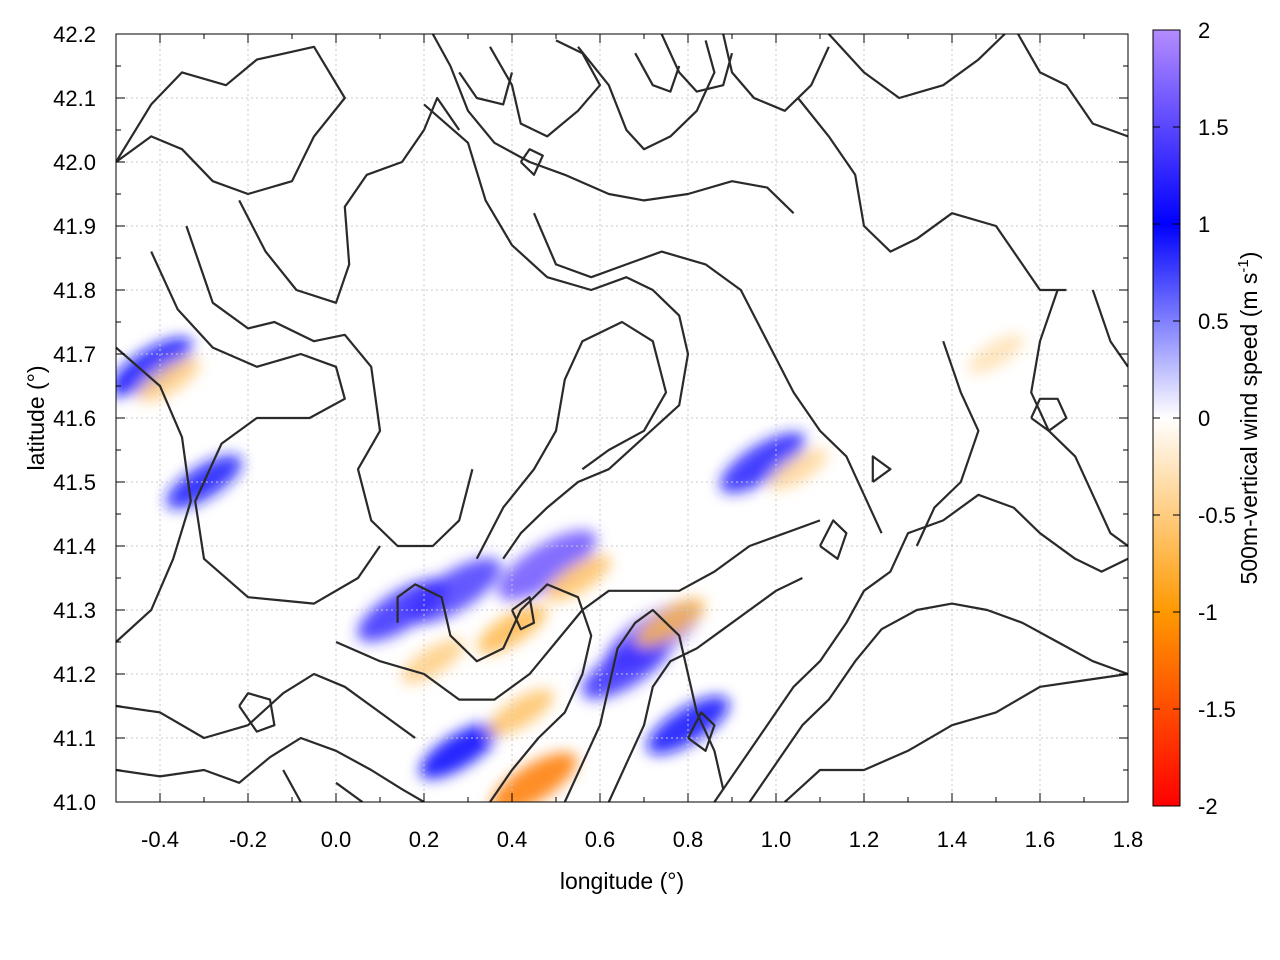  Describe the element at coordinates (864, 839) in the screenshot. I see `x-tick-label: 1.2` at that location.